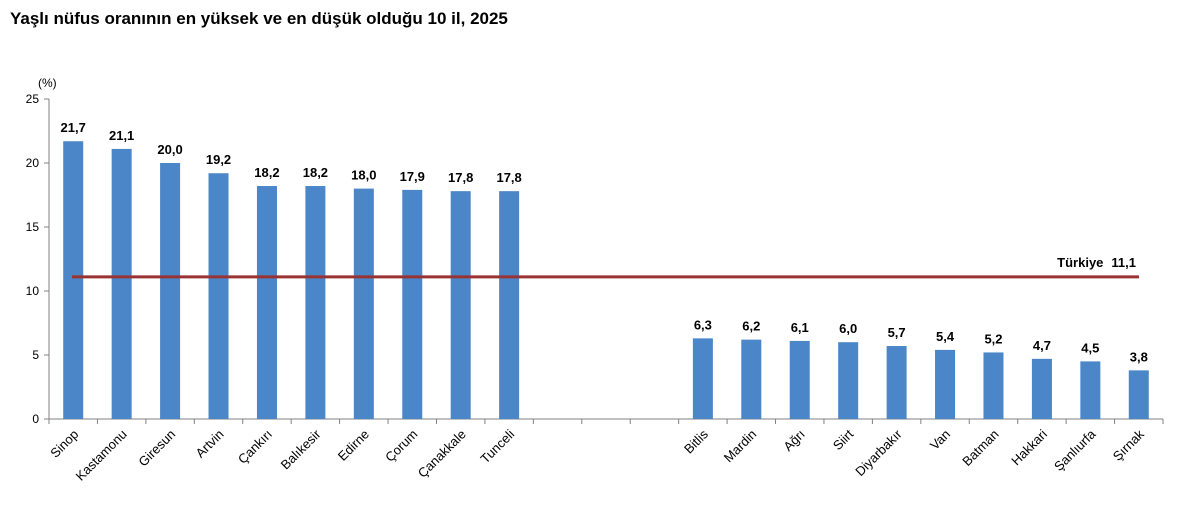  Describe the element at coordinates (945, 336) in the screenshot. I see `bar-value-label: 5,4` at that location.